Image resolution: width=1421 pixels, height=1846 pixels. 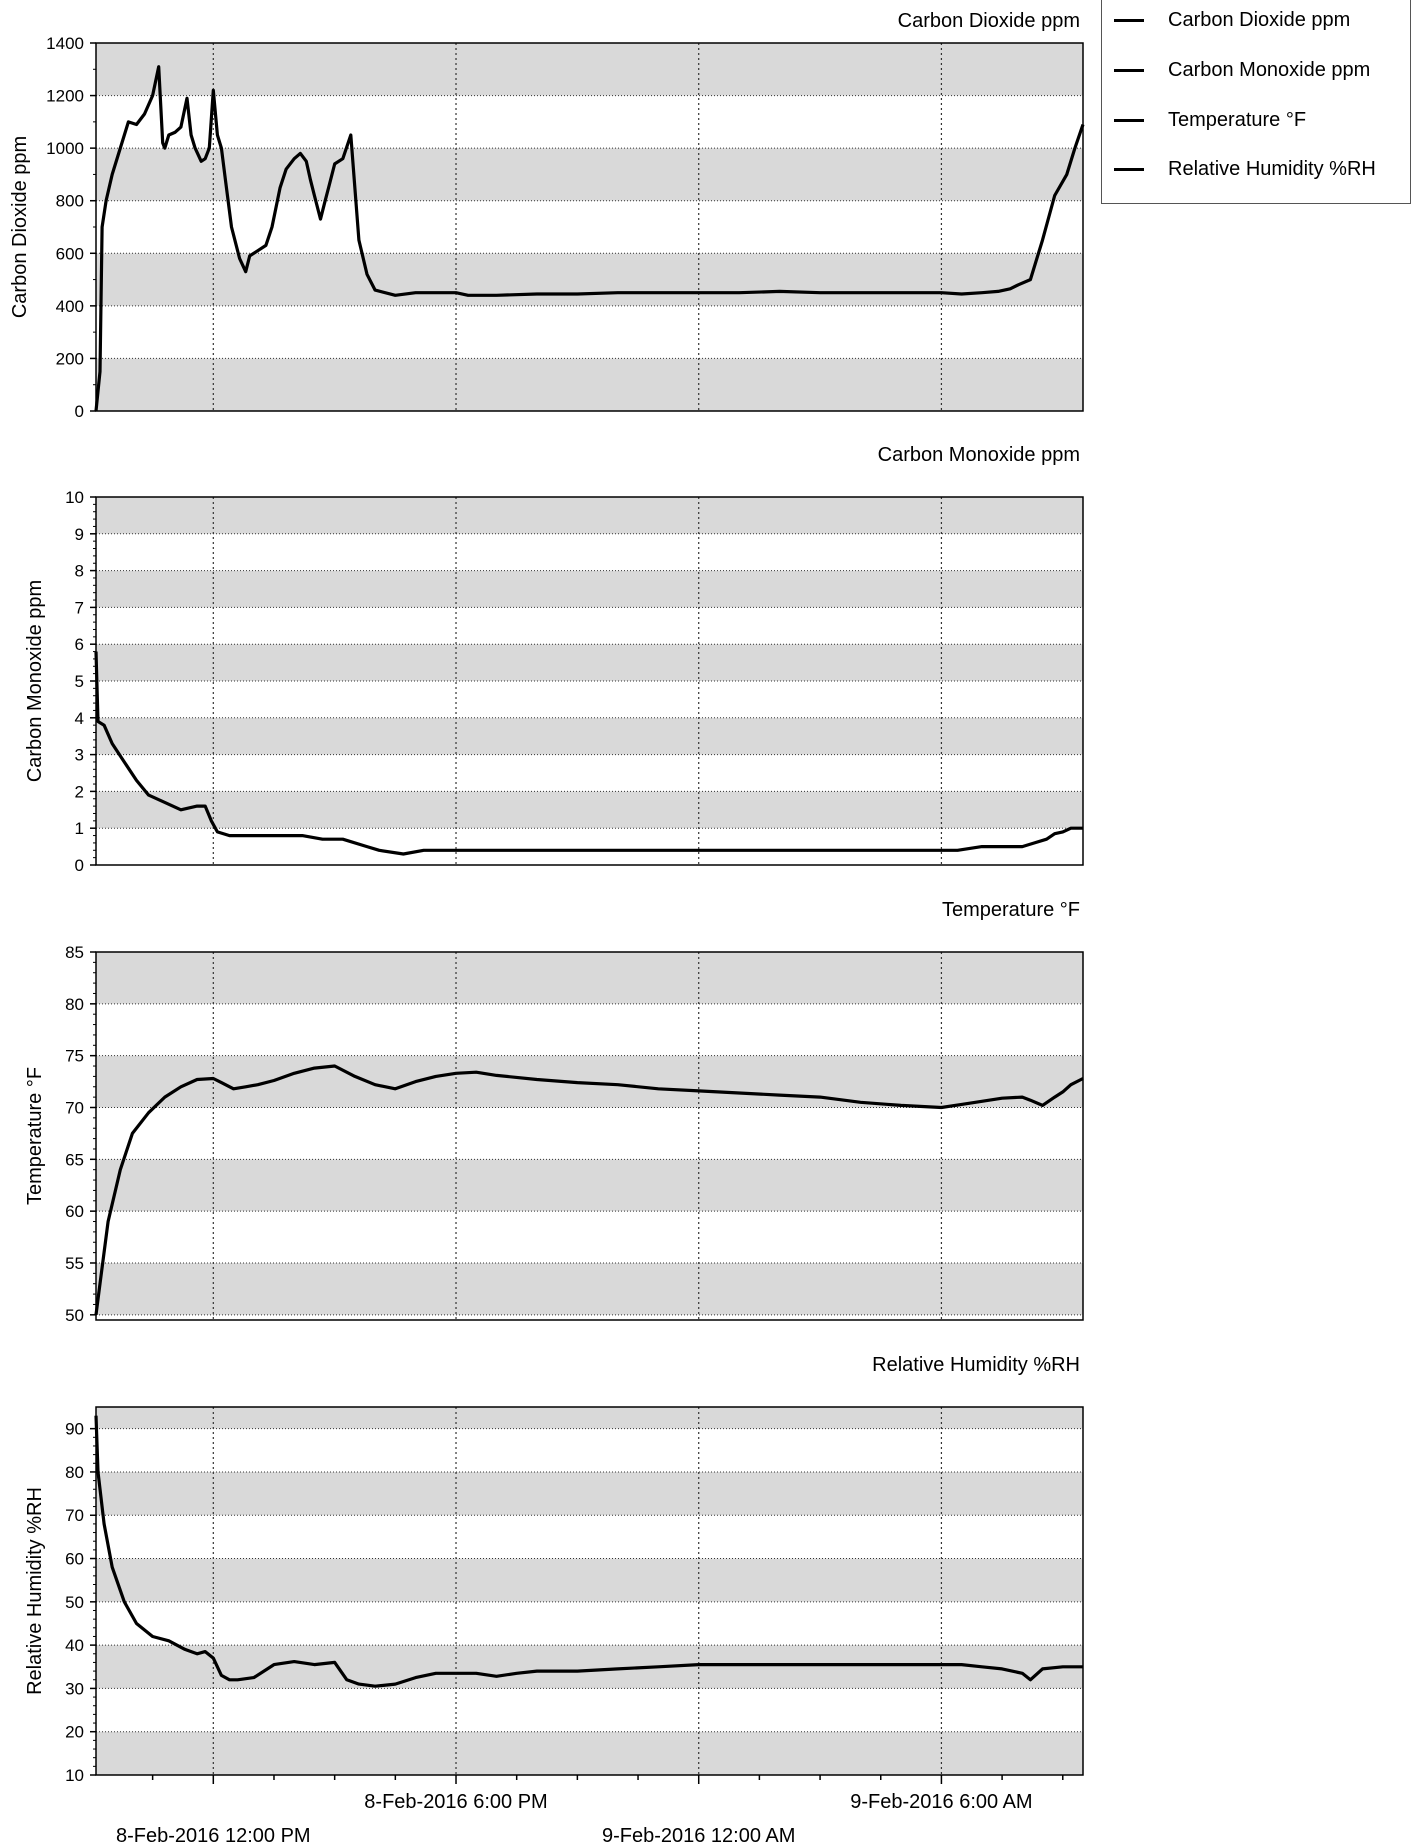 I want to click on y-tick-label: 400, so click(x=70, y=306).